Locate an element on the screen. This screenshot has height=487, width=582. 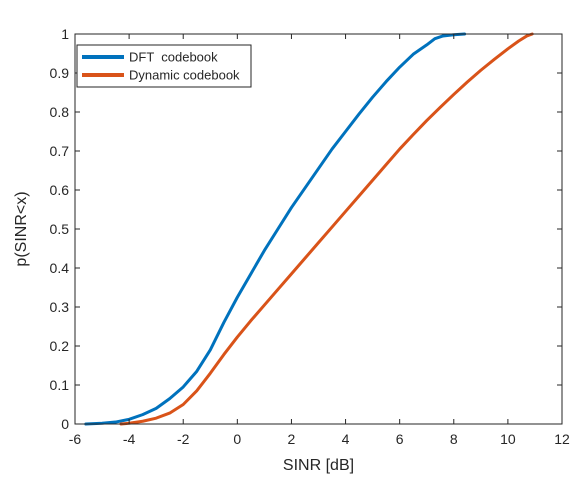
y-tick-label: 0.6 is located at coordinates (60, 190).